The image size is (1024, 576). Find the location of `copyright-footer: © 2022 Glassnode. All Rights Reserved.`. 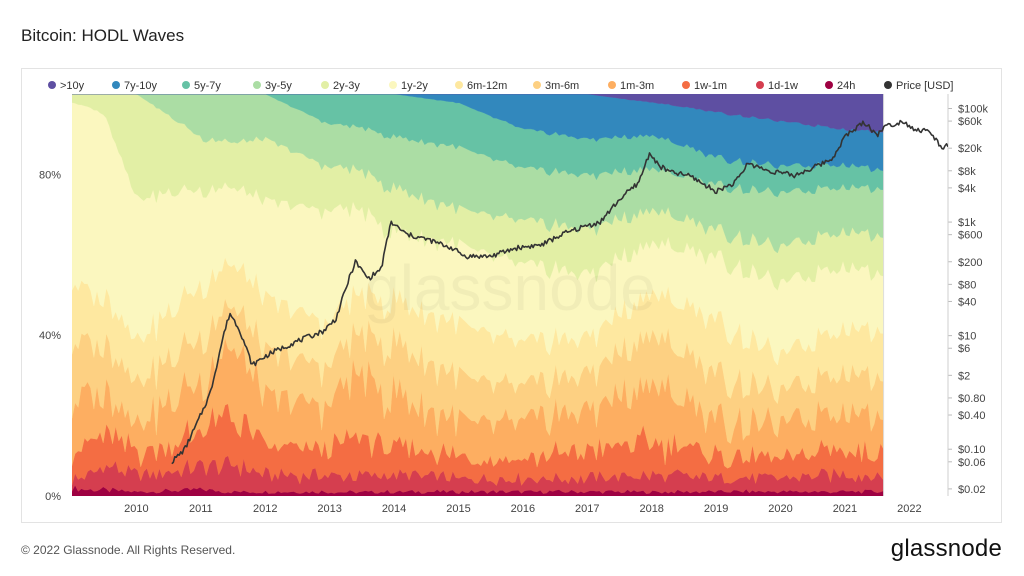

copyright-footer: © 2022 Glassnode. All Rights Reserved. is located at coordinates (128, 550).